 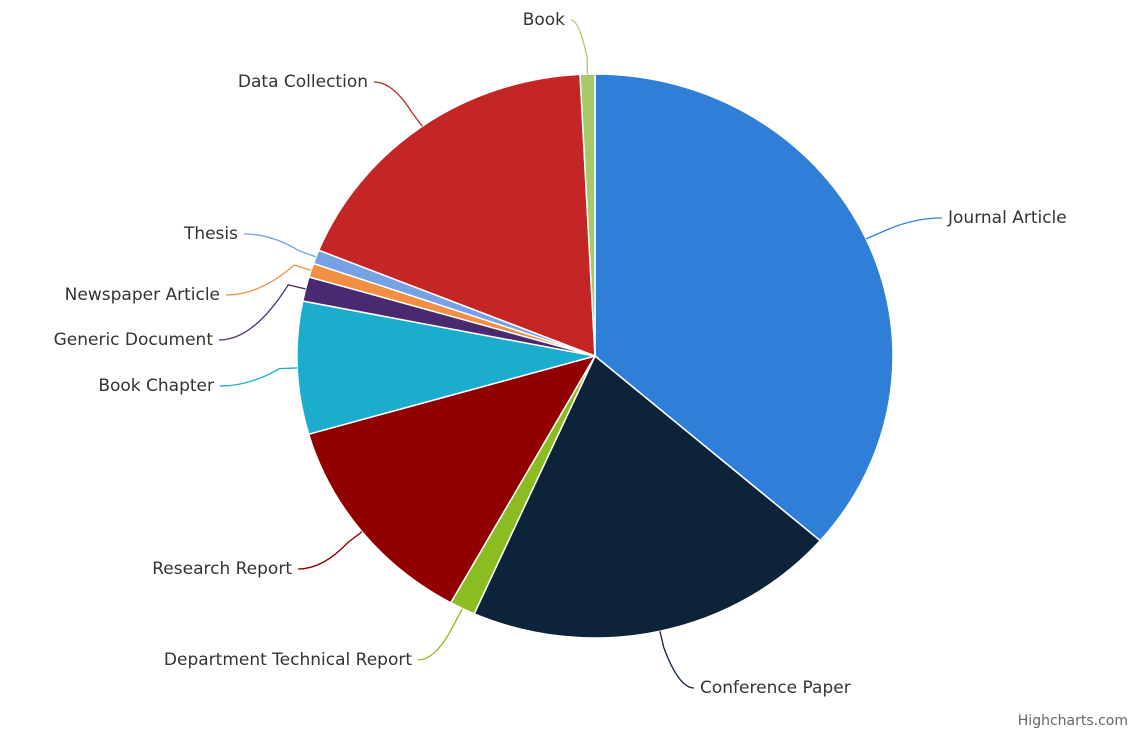 I want to click on credits: Highcharts.com, so click(x=1073, y=721).